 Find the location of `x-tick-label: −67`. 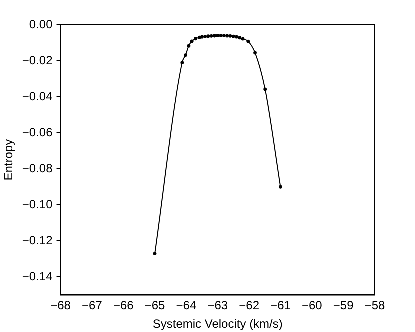

x-tick-label: −67 is located at coordinates (92, 305).